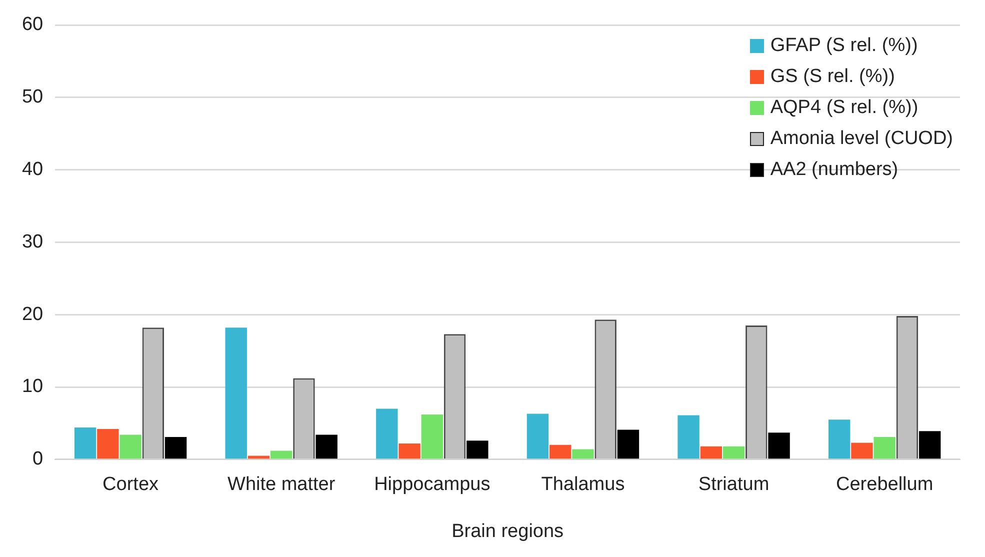 The image size is (985, 557). Describe the element at coordinates (282, 485) in the screenshot. I see `x-tick-label: White matter` at that location.